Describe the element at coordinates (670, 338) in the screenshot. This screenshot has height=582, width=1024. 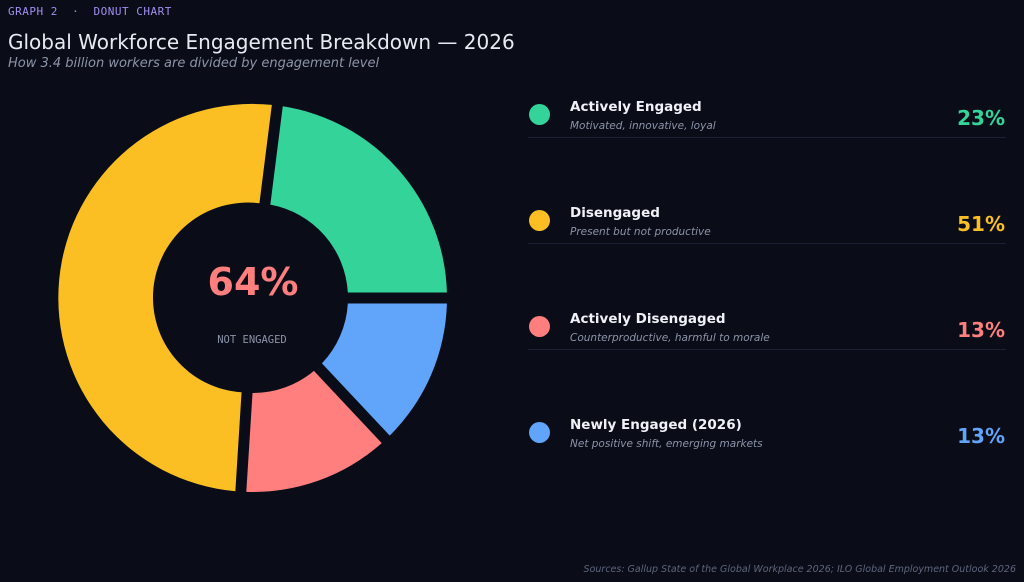
I see `legend-description: Counterproductive, harmful to morale` at that location.